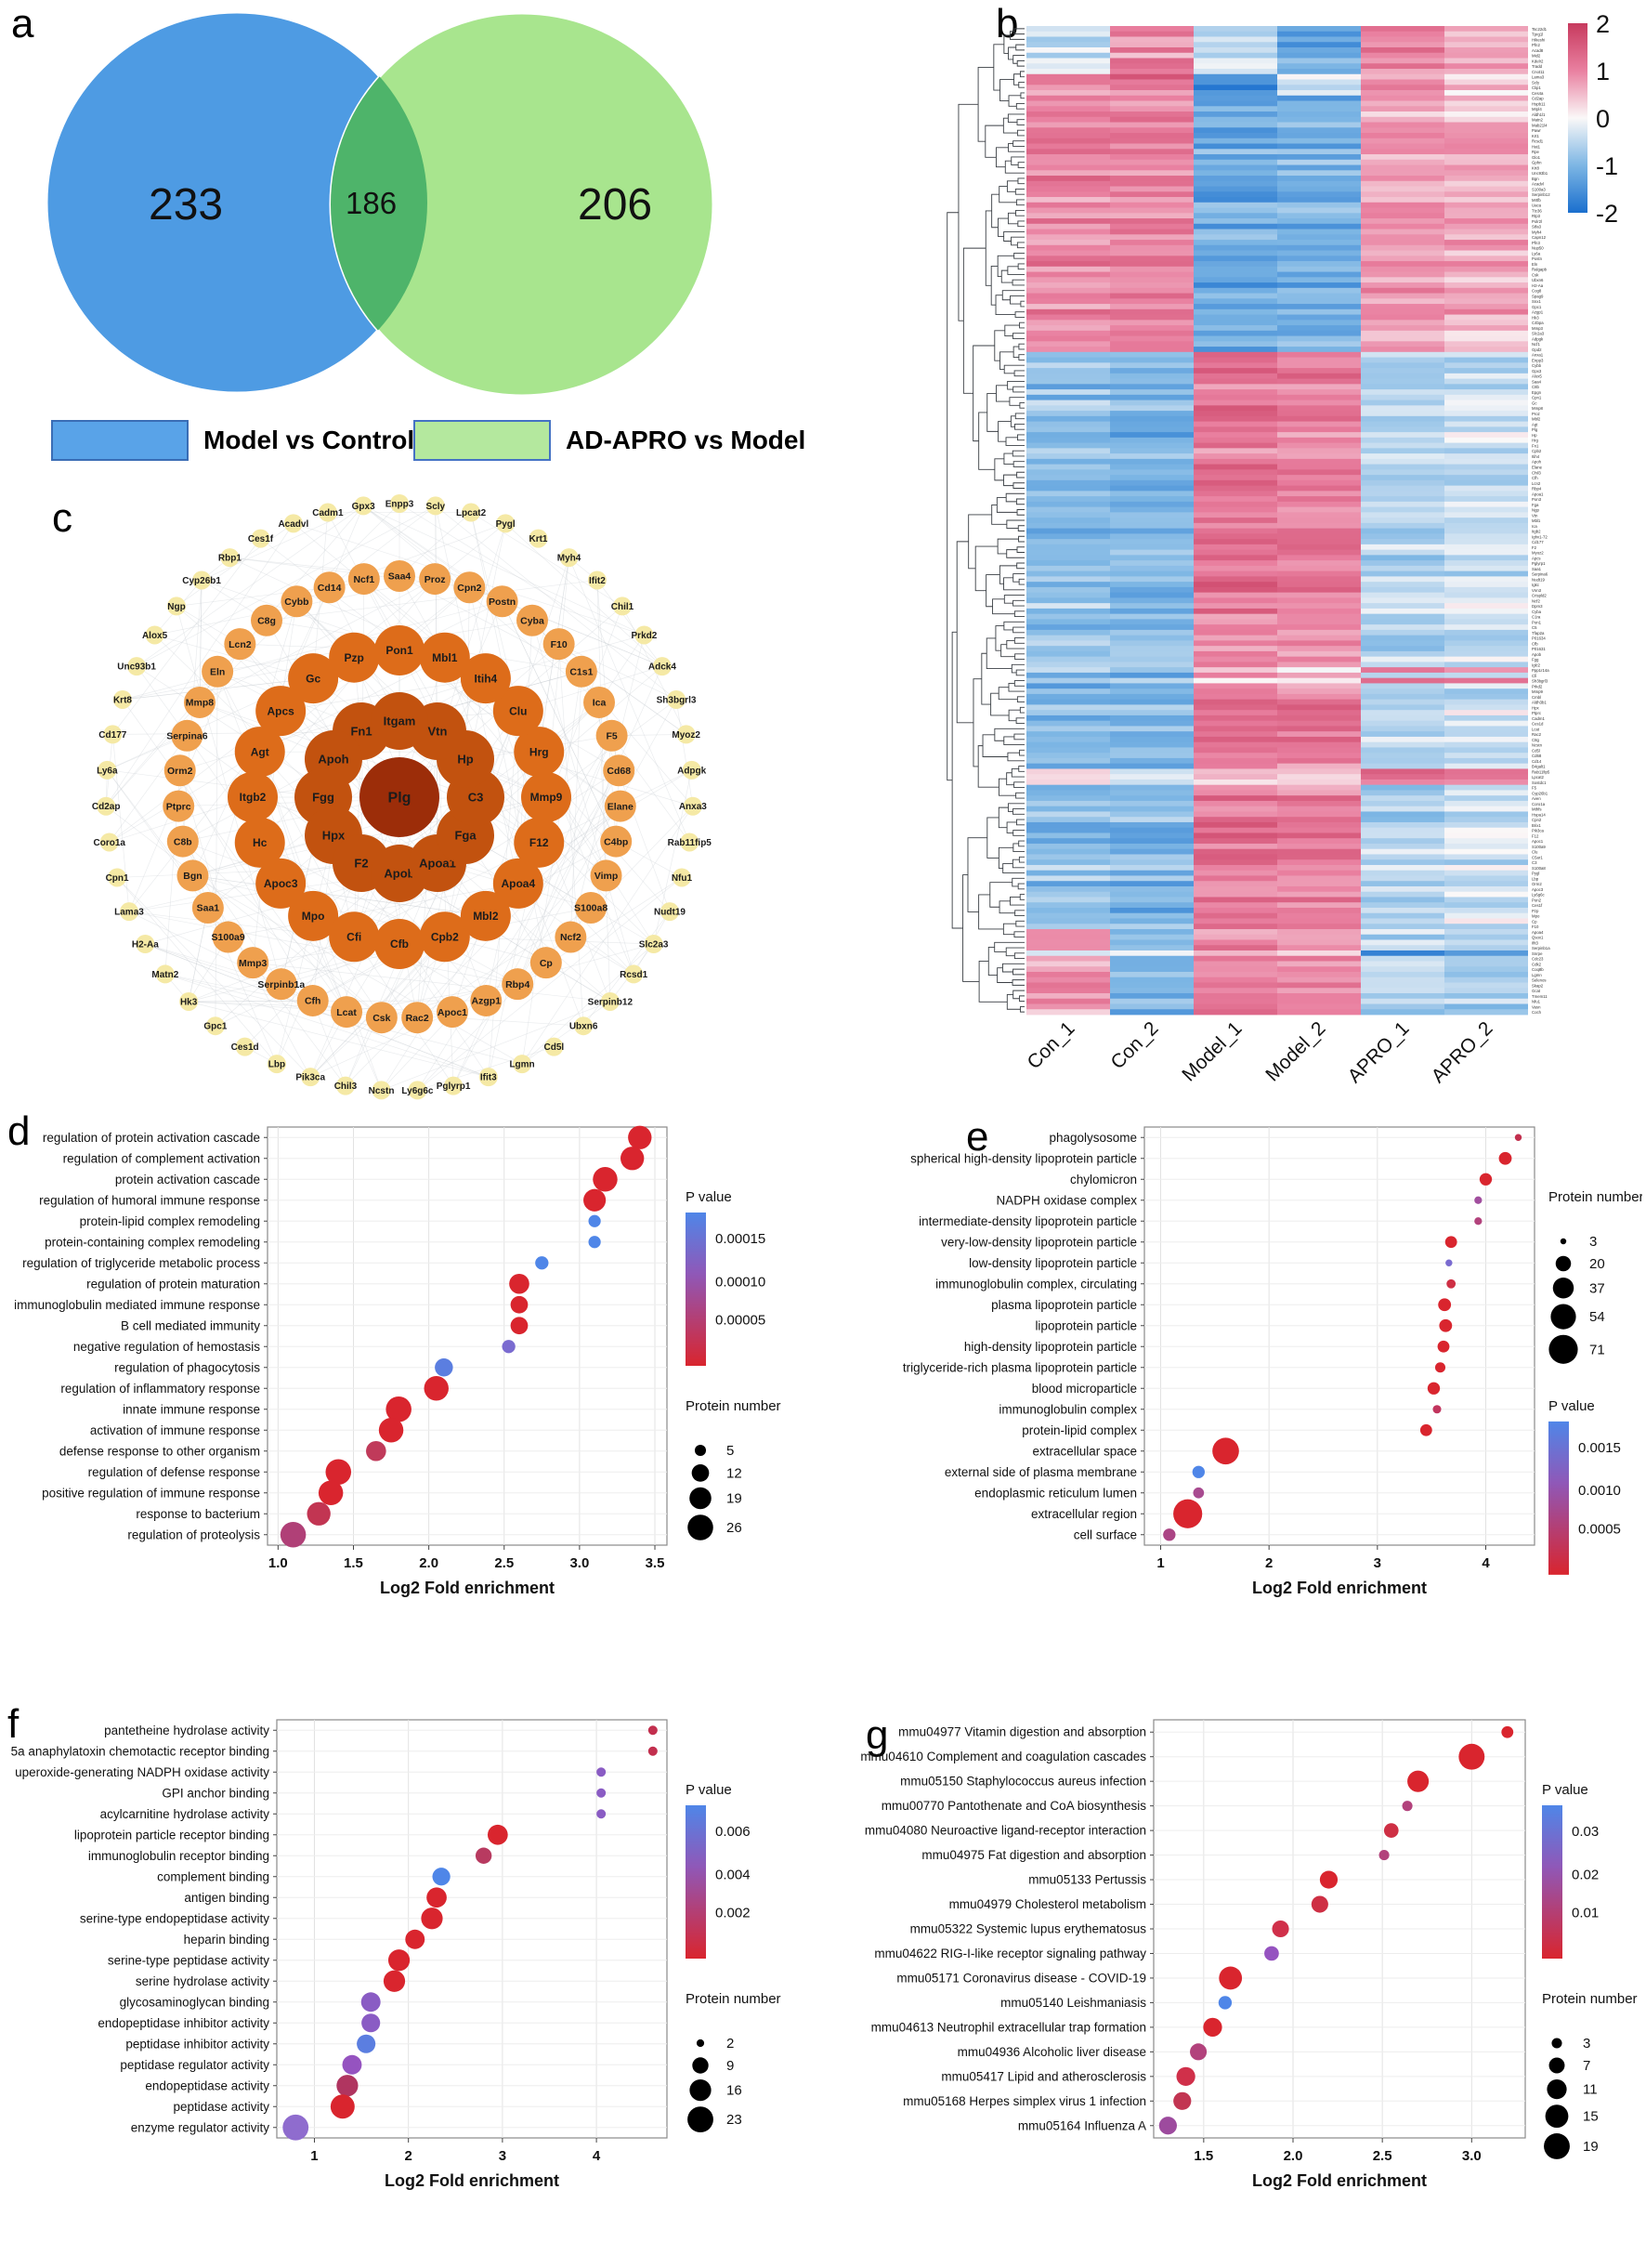  I want to click on x-tick-label: 3.0, so click(579, 1563).